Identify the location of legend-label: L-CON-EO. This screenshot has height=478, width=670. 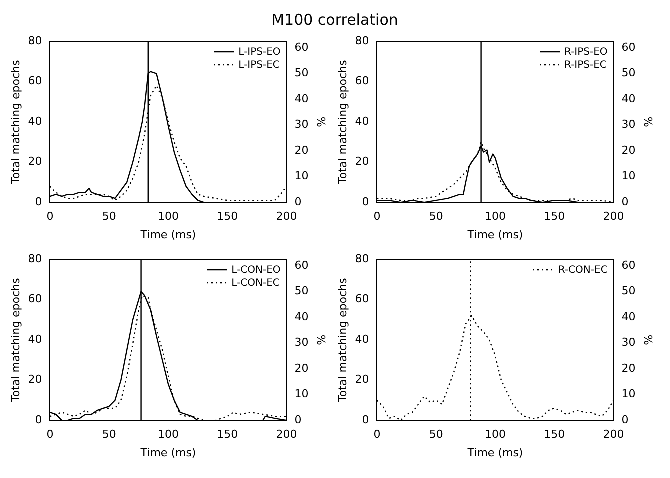
(256, 270).